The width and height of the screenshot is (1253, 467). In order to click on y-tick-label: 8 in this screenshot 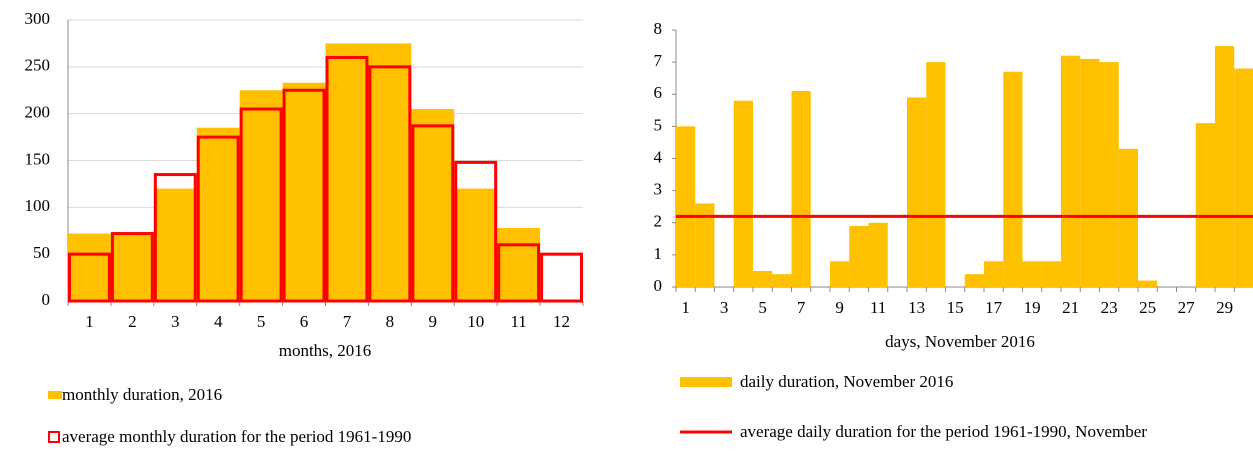, I will do `click(658, 28)`.